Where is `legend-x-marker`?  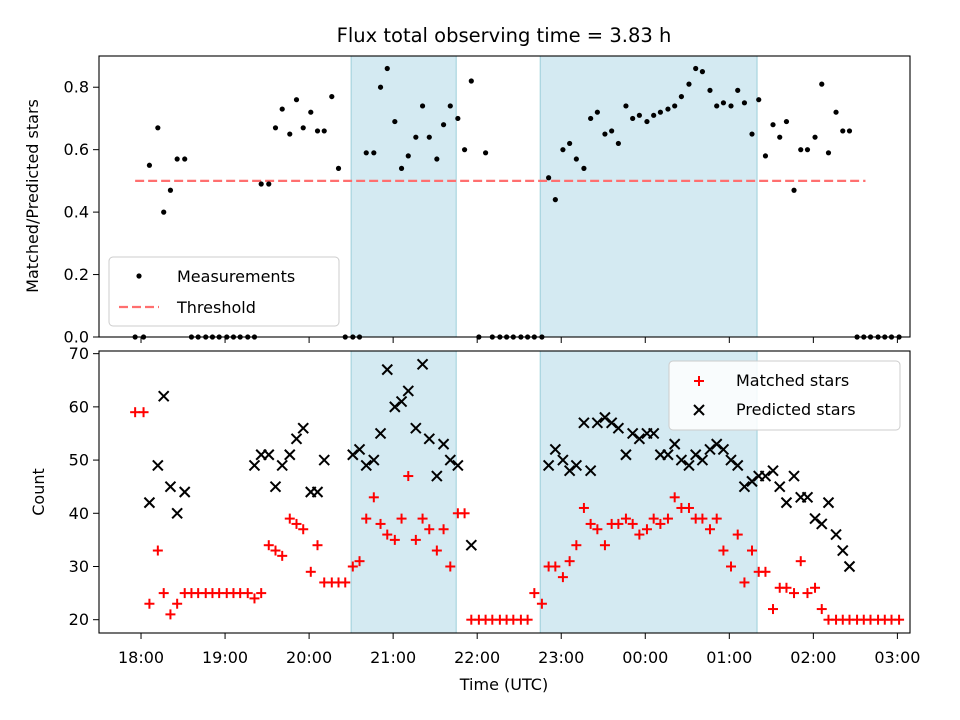 legend-x-marker is located at coordinates (699, 410).